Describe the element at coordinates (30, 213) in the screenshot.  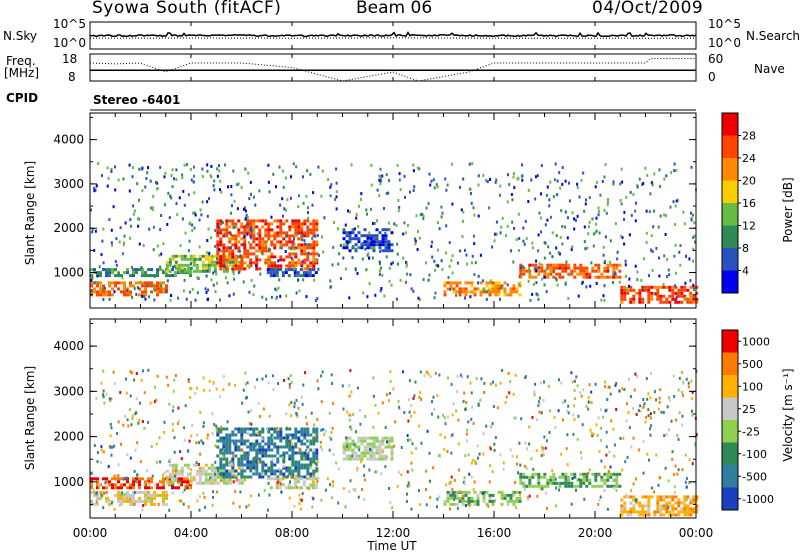
I see `power-ylabel: Slant Range [km]` at that location.